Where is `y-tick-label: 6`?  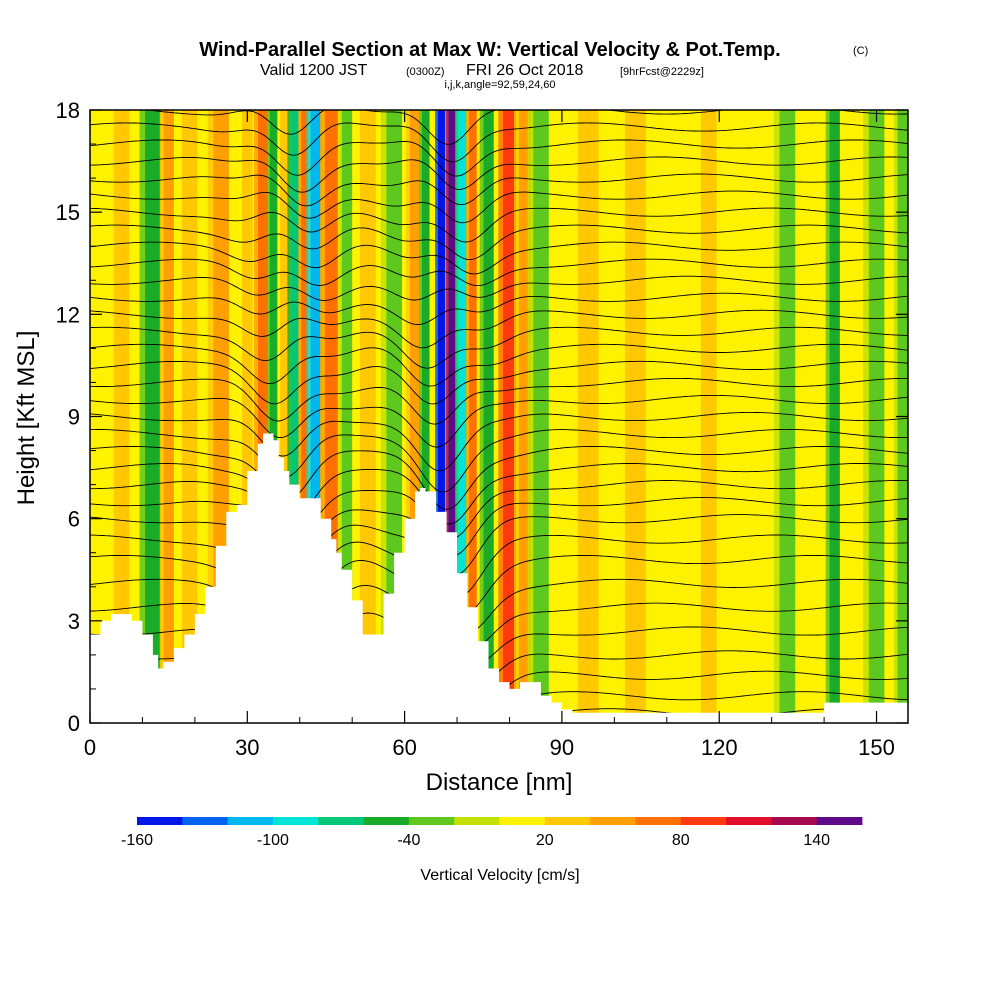
y-tick-label: 6 is located at coordinates (74, 519).